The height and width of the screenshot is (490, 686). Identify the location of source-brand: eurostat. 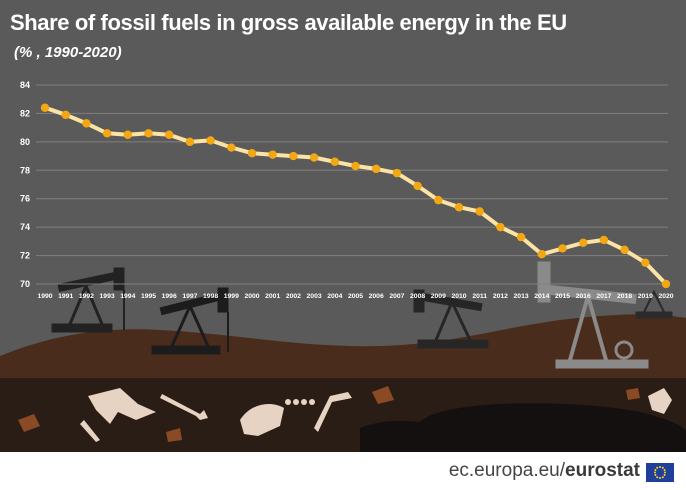
(602, 470).